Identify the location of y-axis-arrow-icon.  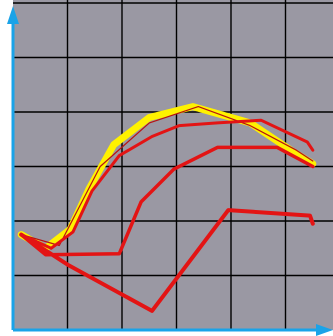
(13, 15).